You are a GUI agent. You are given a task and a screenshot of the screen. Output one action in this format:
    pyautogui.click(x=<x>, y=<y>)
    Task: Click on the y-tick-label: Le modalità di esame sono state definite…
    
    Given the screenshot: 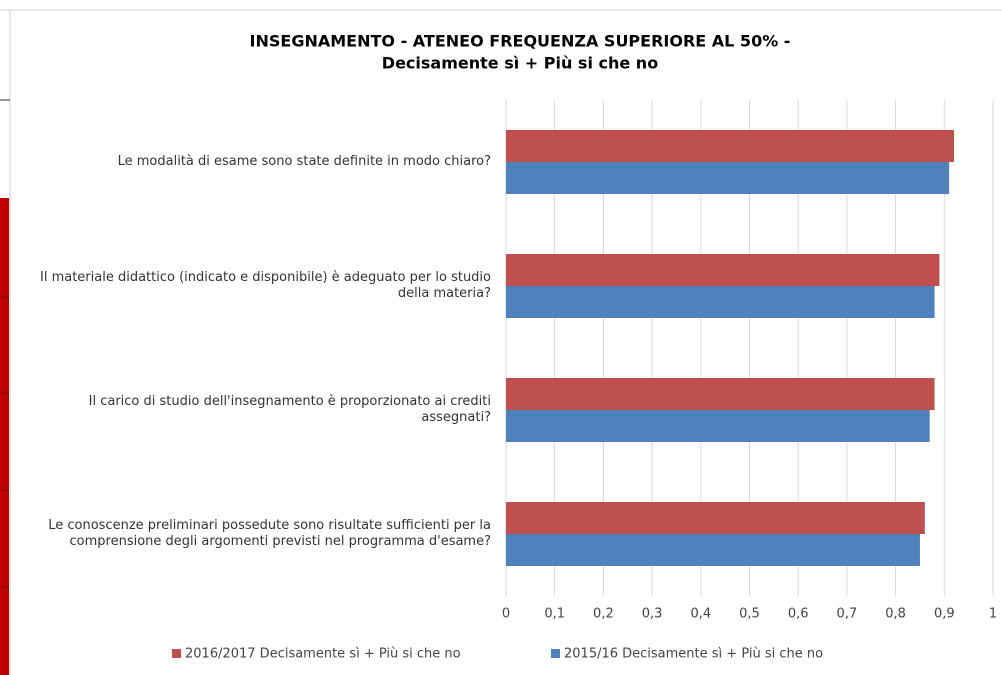 What is the action you would take?
    pyautogui.click(x=304, y=161)
    